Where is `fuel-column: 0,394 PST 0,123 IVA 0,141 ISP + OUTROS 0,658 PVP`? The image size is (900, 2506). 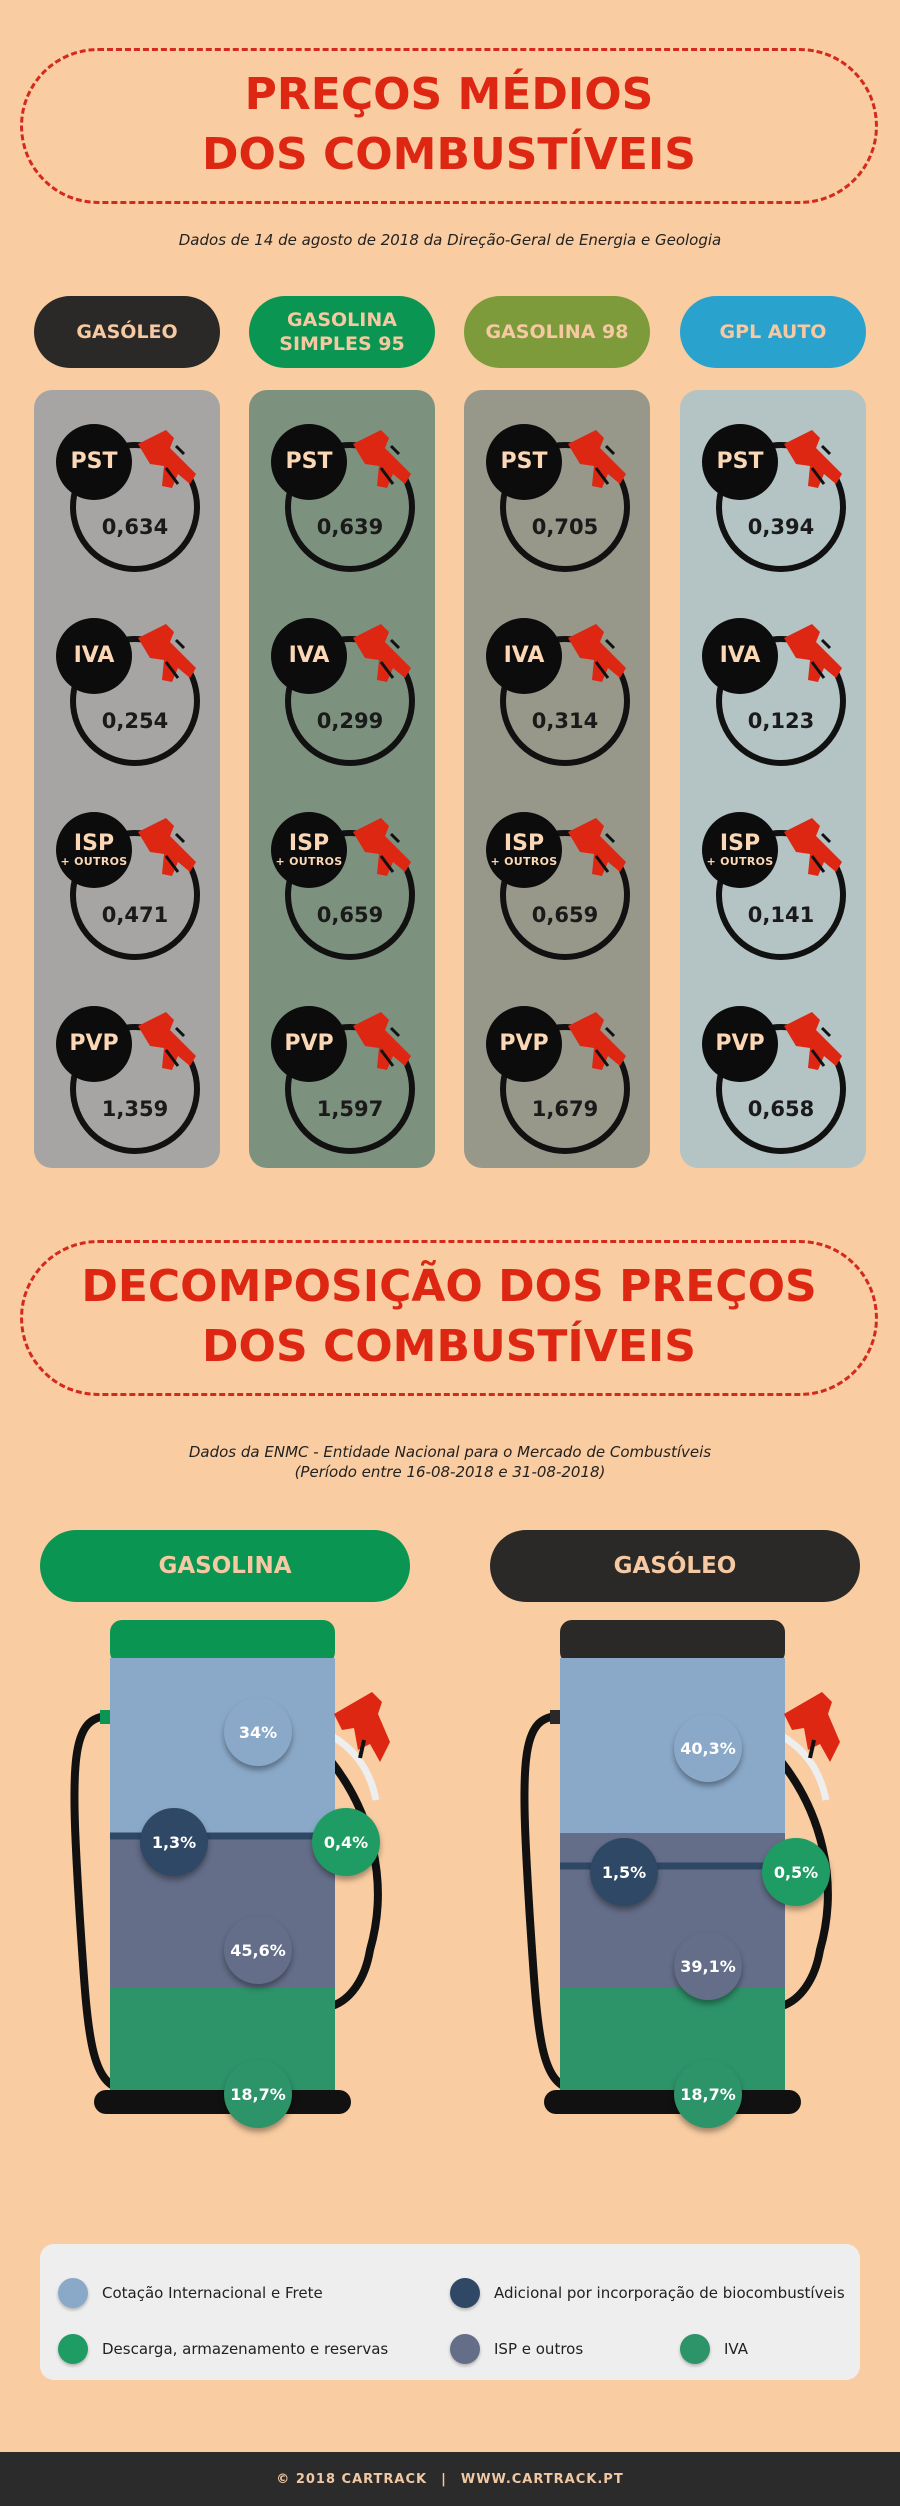
fuel-column: 0,394 PST 0,123 IVA 0,141 ISP + OUTROS 0,658 PVP is located at coordinates (773, 779).